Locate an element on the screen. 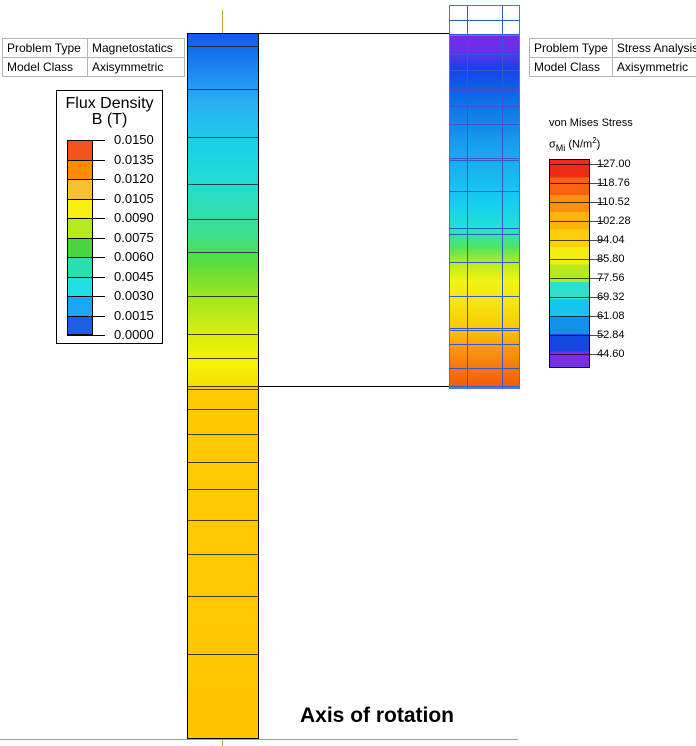 The width and height of the screenshot is (696, 746). yoke-outline is located at coordinates (355, 210).